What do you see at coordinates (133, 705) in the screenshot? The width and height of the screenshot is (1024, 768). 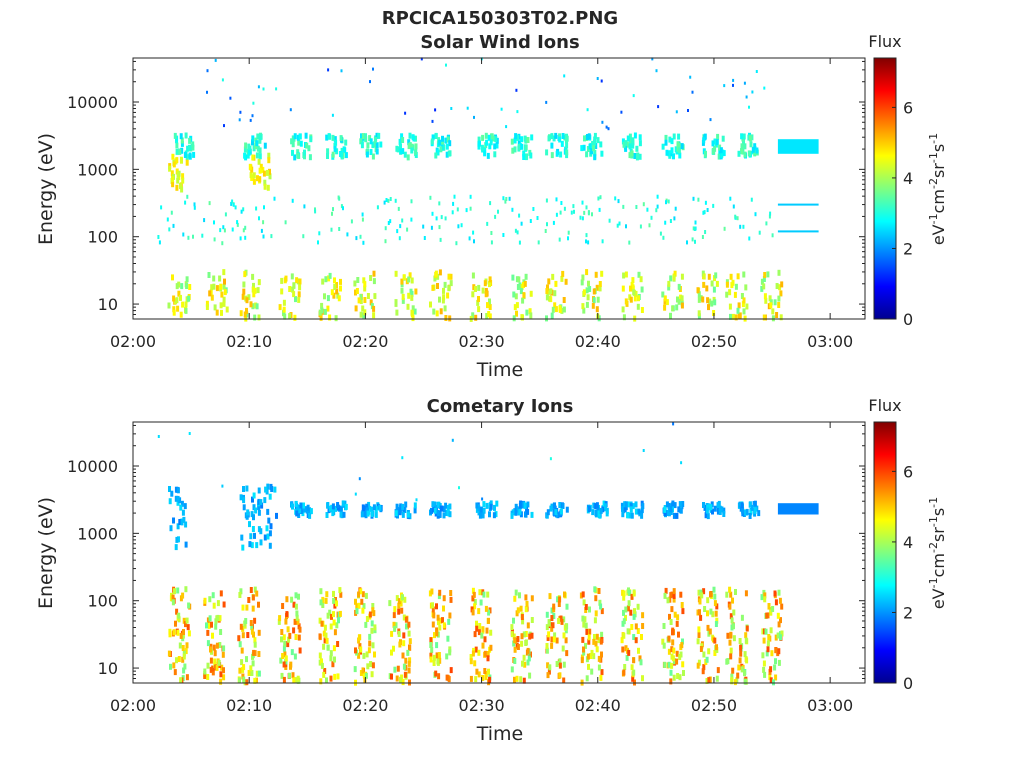 I see `x-tick-label: 02:00` at bounding box center [133, 705].